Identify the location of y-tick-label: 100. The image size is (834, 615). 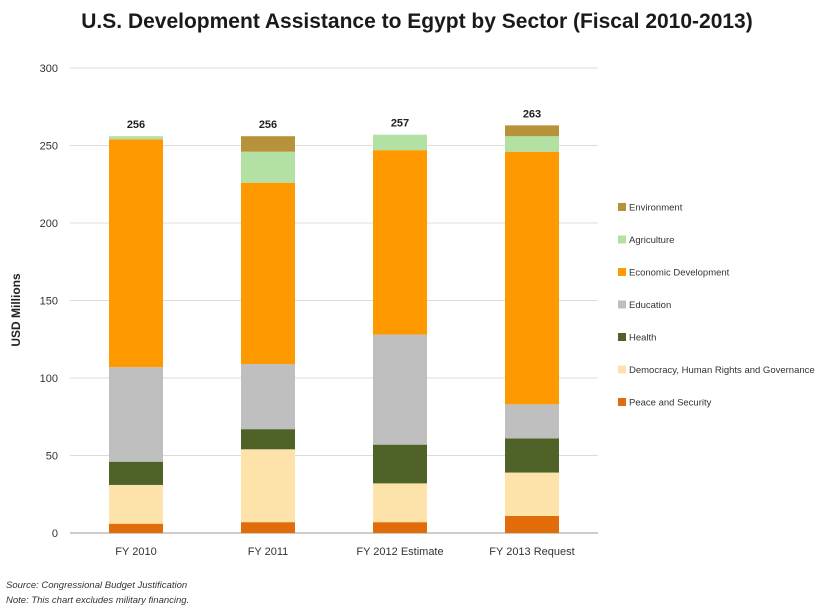
(49, 379).